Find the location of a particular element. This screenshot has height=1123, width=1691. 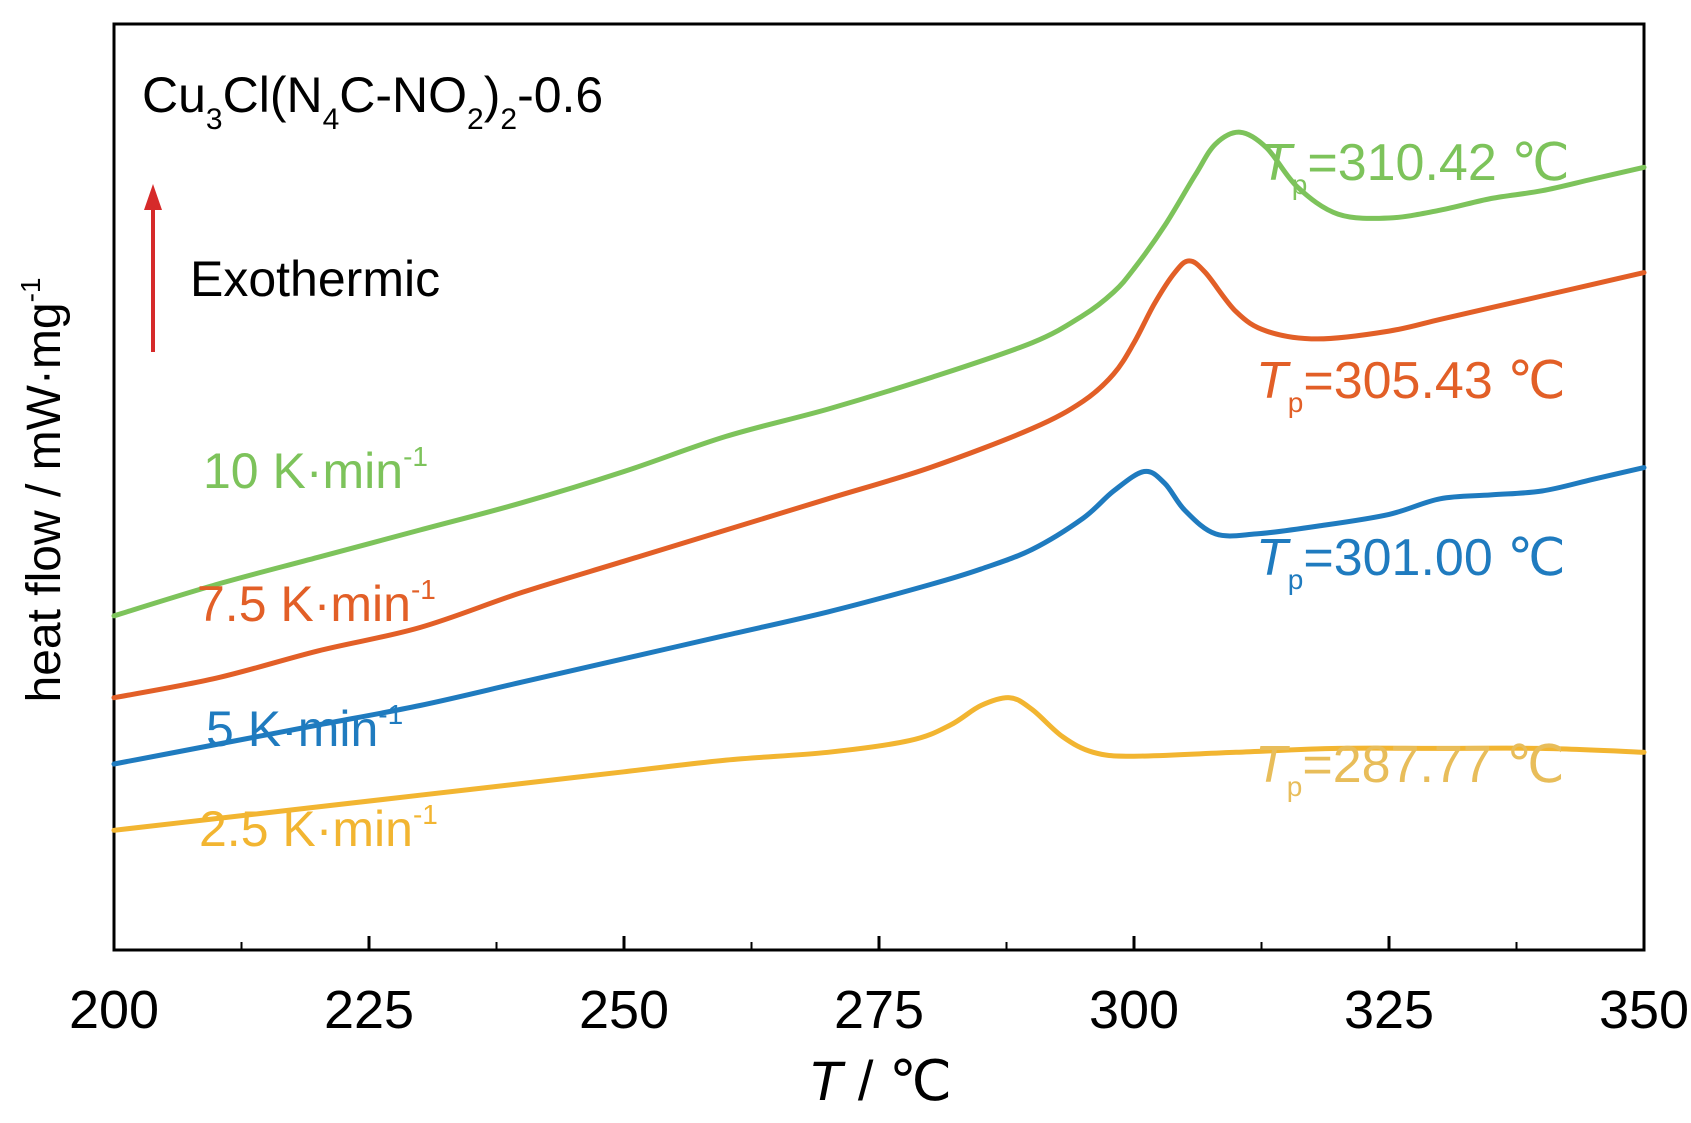

y-axis-label: heat flow / mW·mg-1 is located at coordinates (43, 490).